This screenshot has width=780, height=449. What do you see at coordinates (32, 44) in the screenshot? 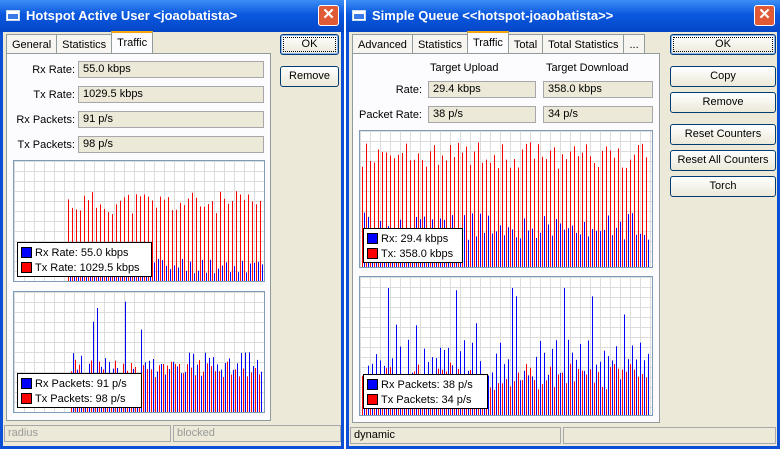
I see `tab-general: General` at bounding box center [32, 44].